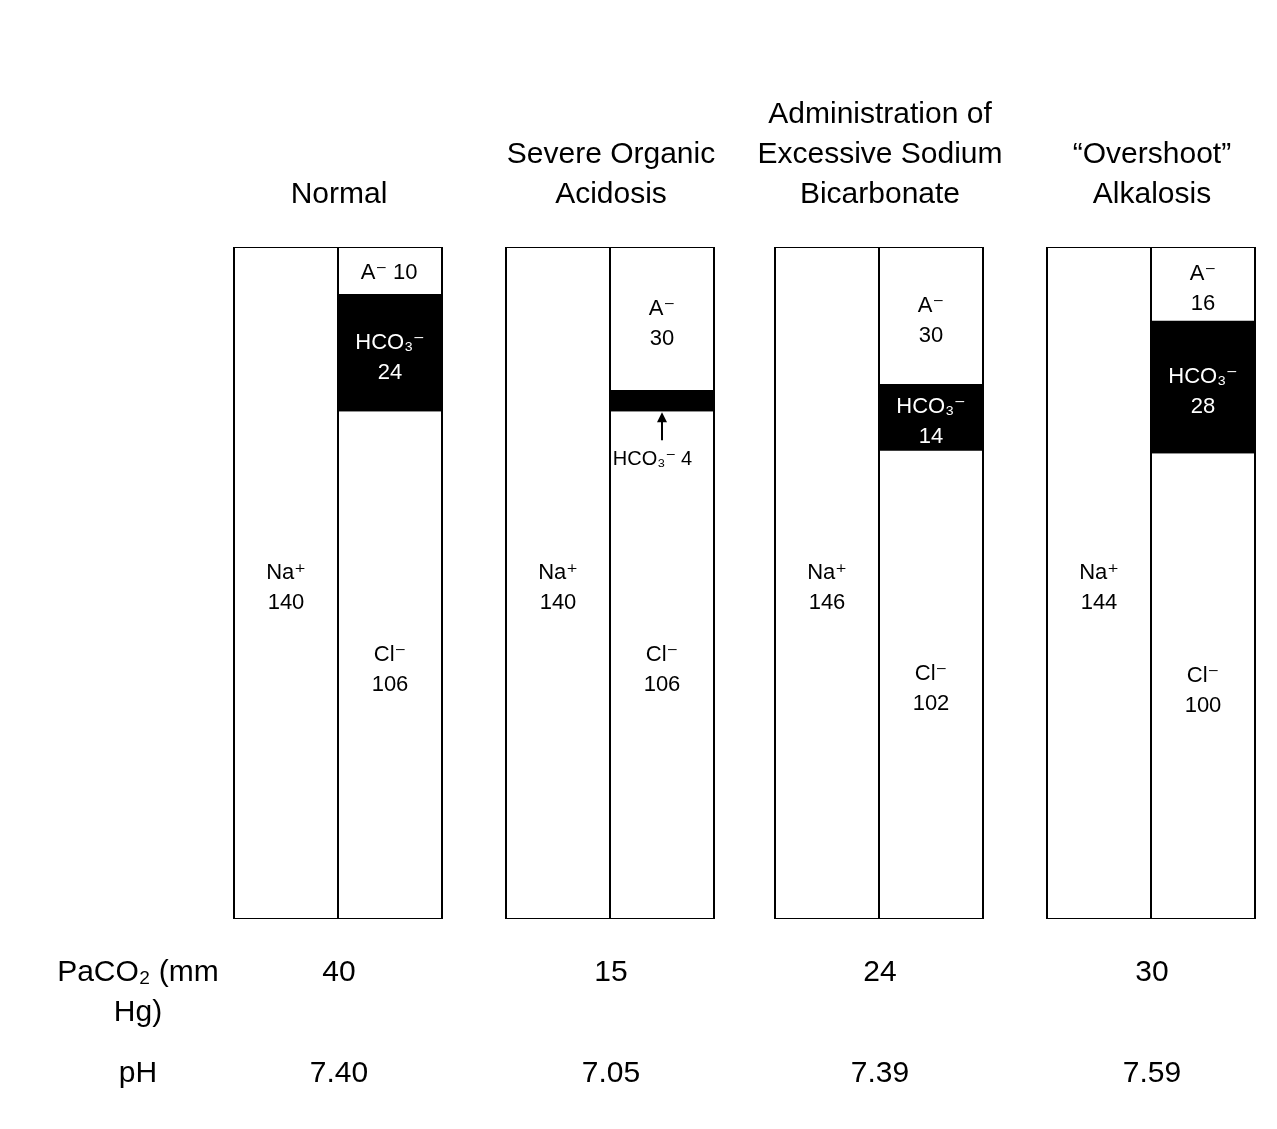 This screenshot has width=1277, height=1129. I want to click on data-label: 144, so click(1099, 601).